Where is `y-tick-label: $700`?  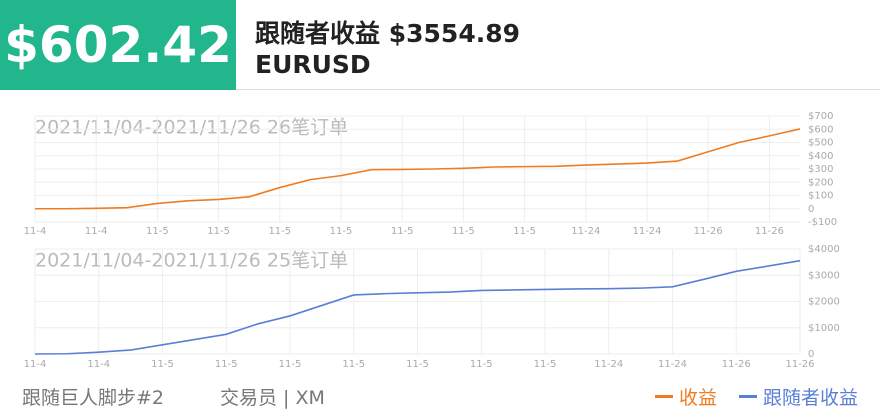
y-tick-label: $700 is located at coordinates (820, 116).